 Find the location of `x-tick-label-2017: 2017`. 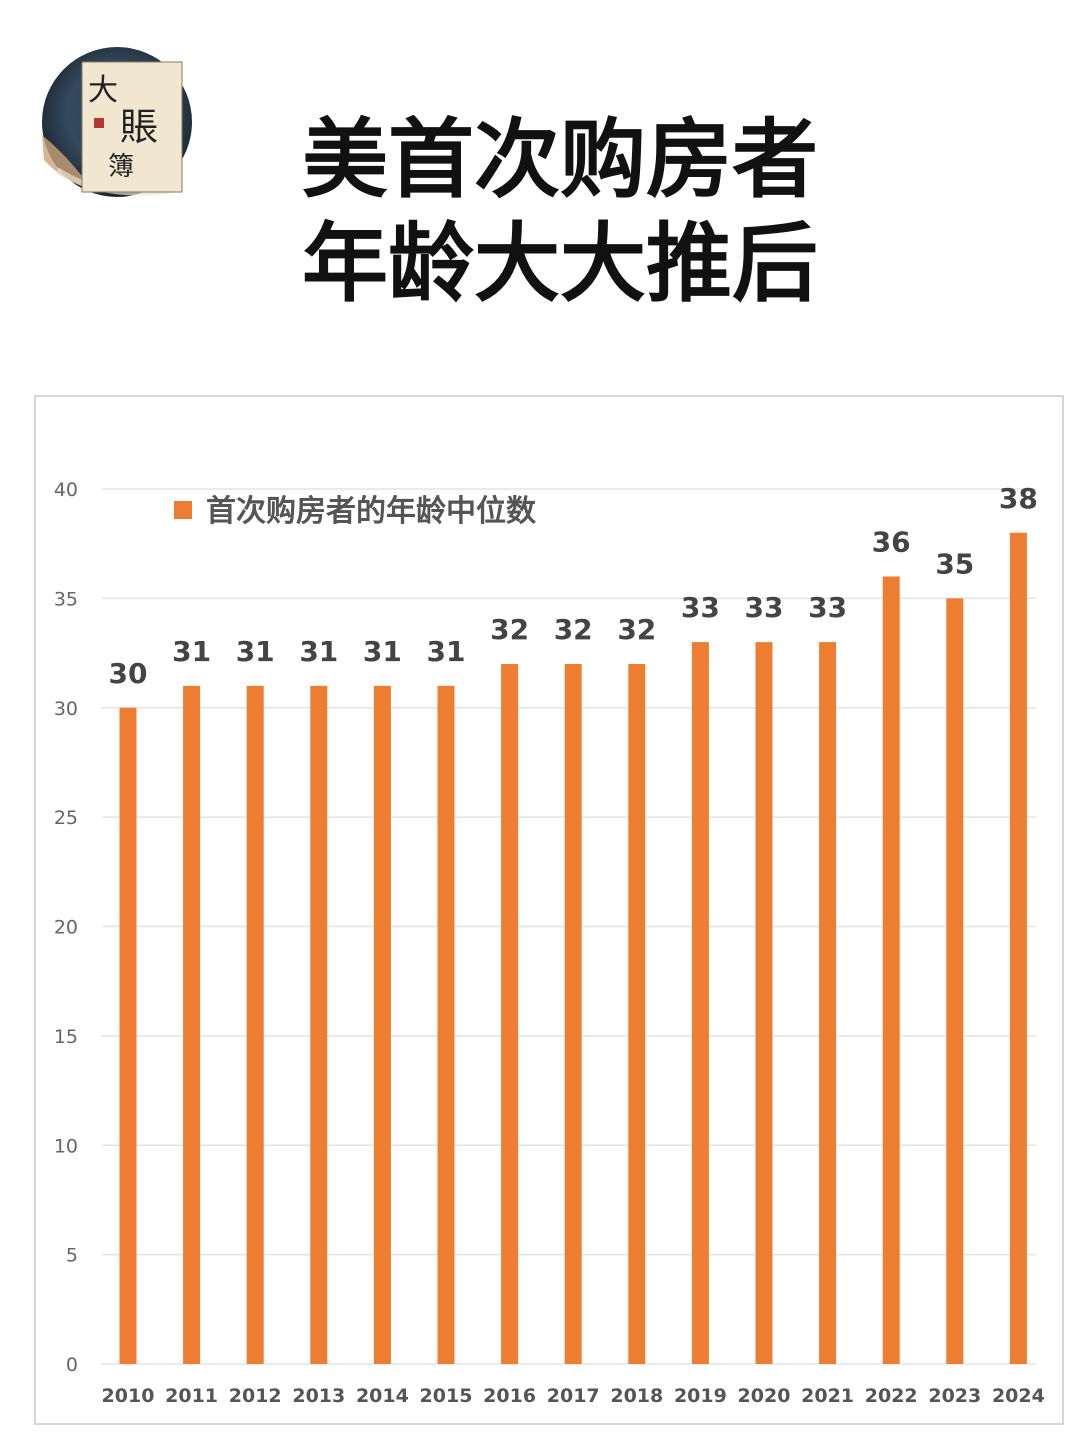

x-tick-label-2017: 2017 is located at coordinates (573, 1396).